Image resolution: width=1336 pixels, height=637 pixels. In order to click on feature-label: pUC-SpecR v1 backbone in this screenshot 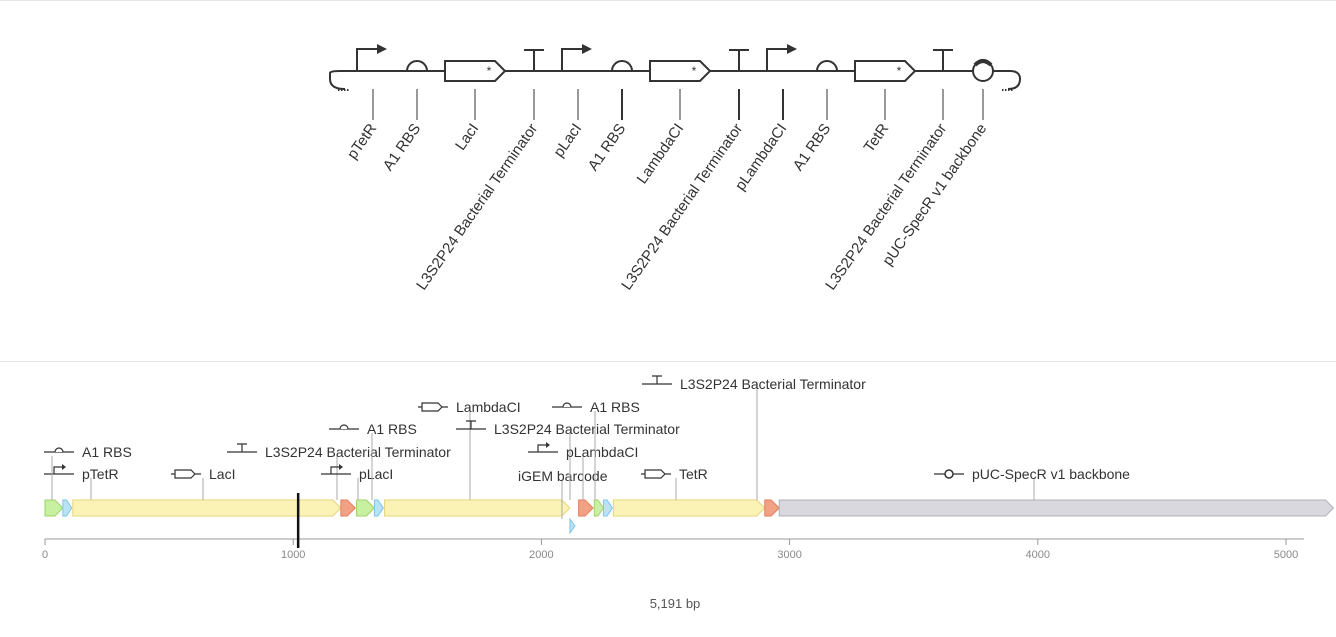, I will do `click(1051, 474)`.